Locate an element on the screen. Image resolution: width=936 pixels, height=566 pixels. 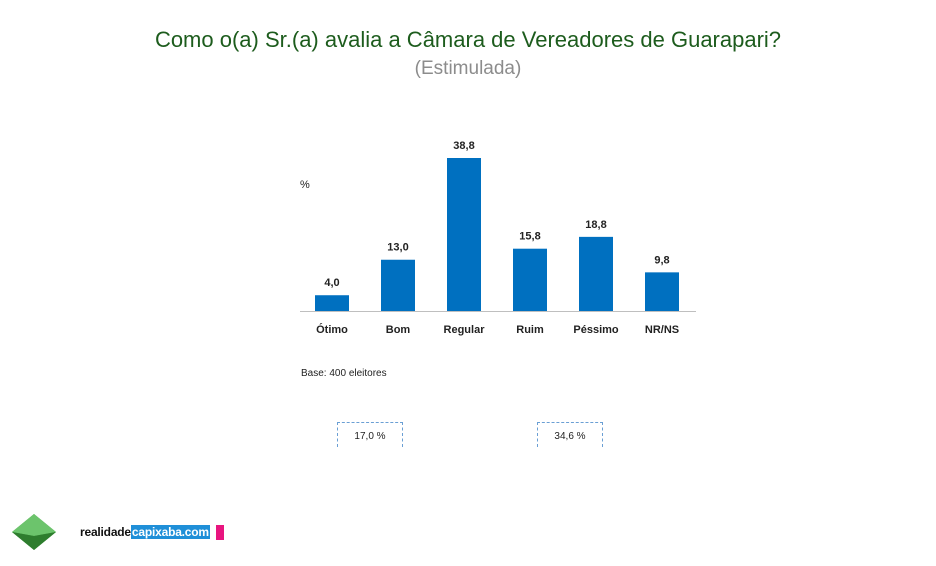
data-label-1: 13,0 is located at coordinates (397, 248).